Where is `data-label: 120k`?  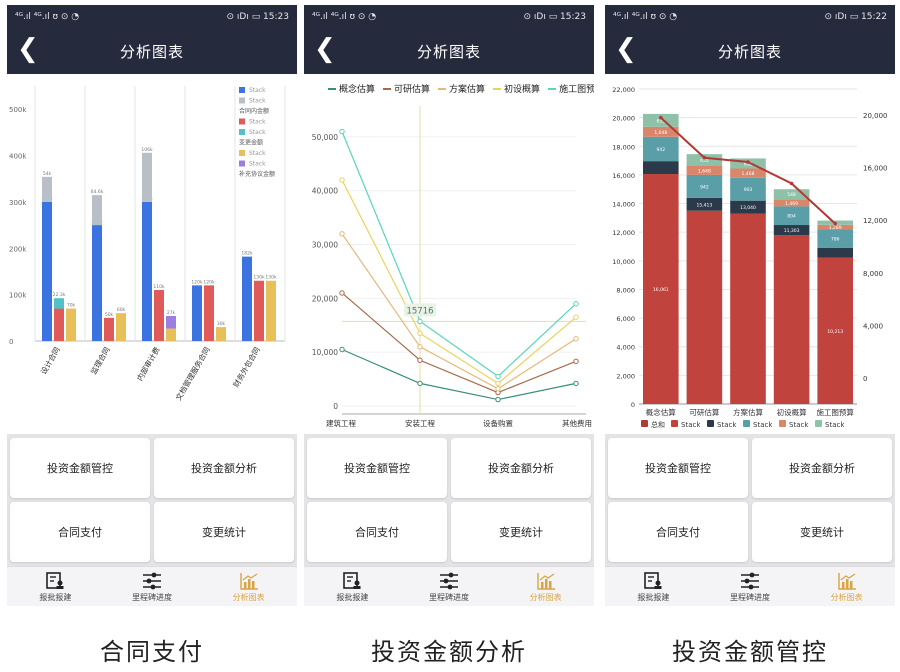
data-label: 120k is located at coordinates (197, 282).